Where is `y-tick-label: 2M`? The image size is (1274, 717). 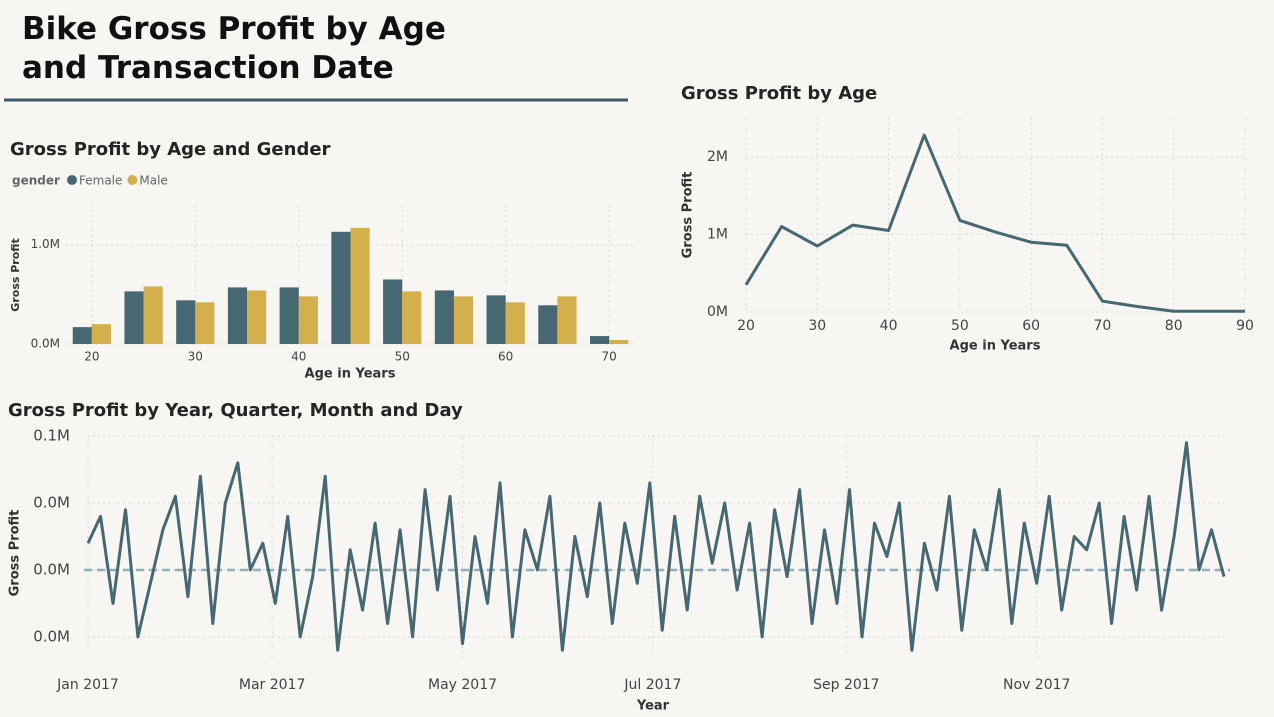 y-tick-label: 2M is located at coordinates (717, 157).